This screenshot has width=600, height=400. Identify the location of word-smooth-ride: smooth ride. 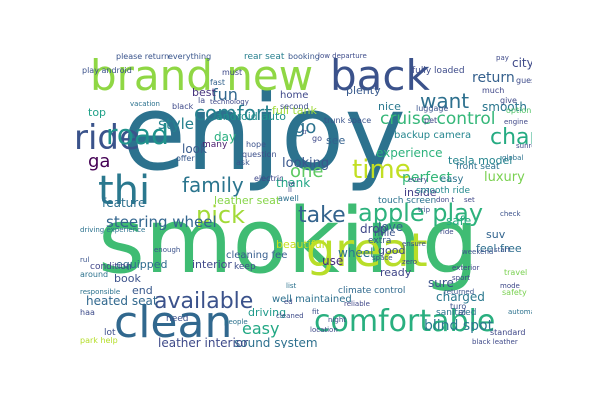
(443, 191).